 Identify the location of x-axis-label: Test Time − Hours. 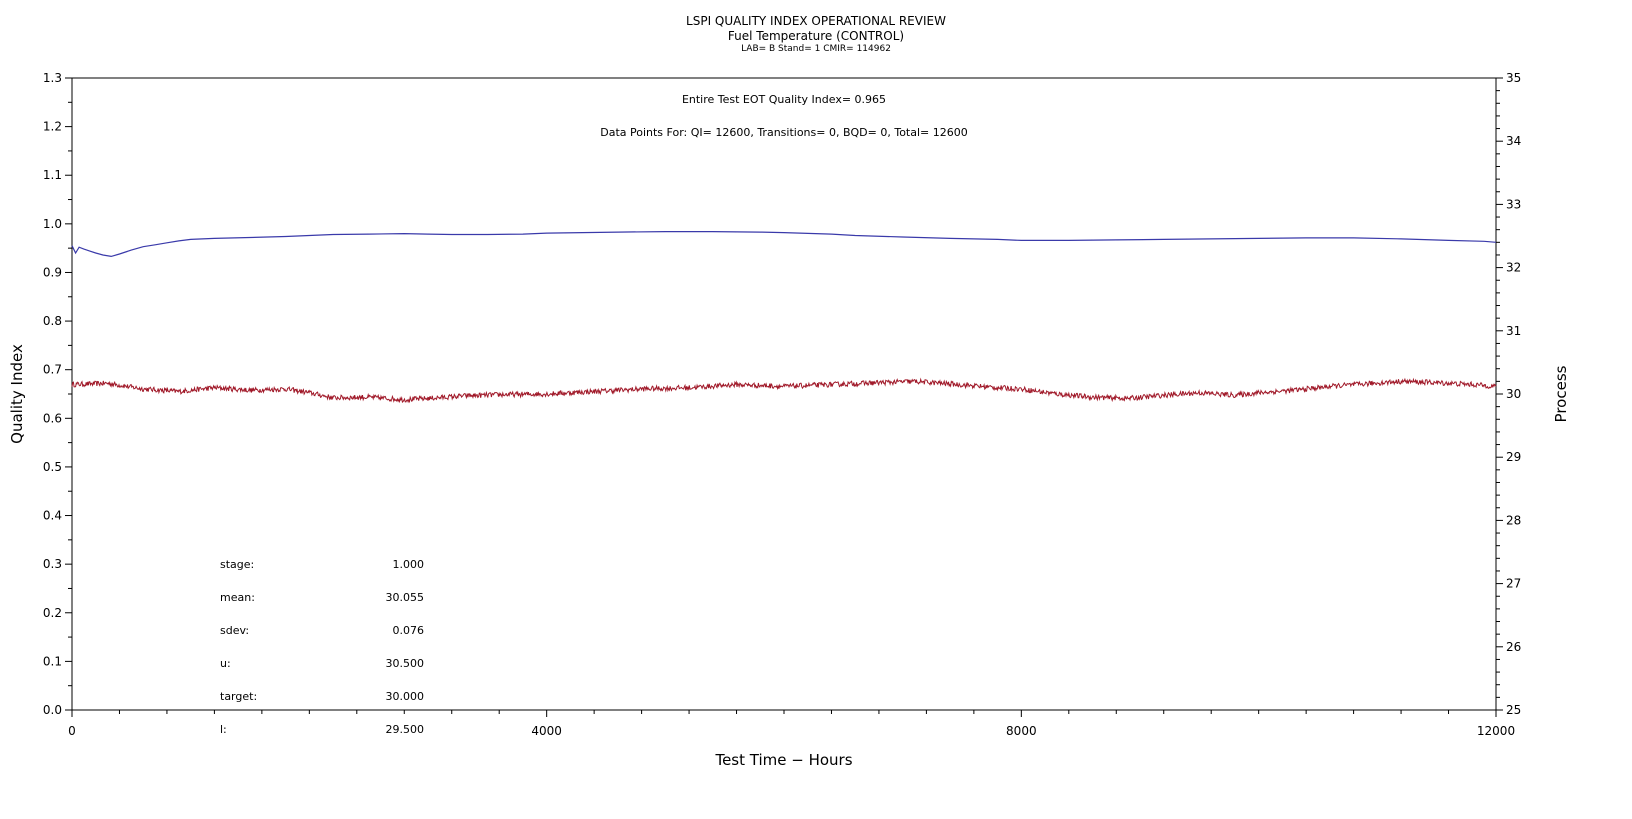
(783, 760).